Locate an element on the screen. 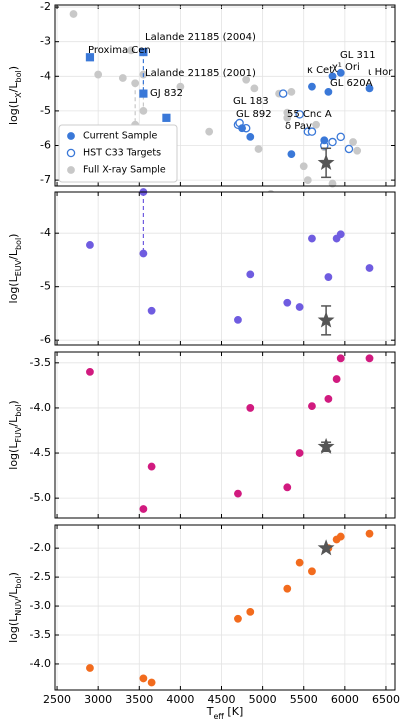 The width and height of the screenshot is (400, 724). y-tick-label: -4.0 is located at coordinates (40, 663).